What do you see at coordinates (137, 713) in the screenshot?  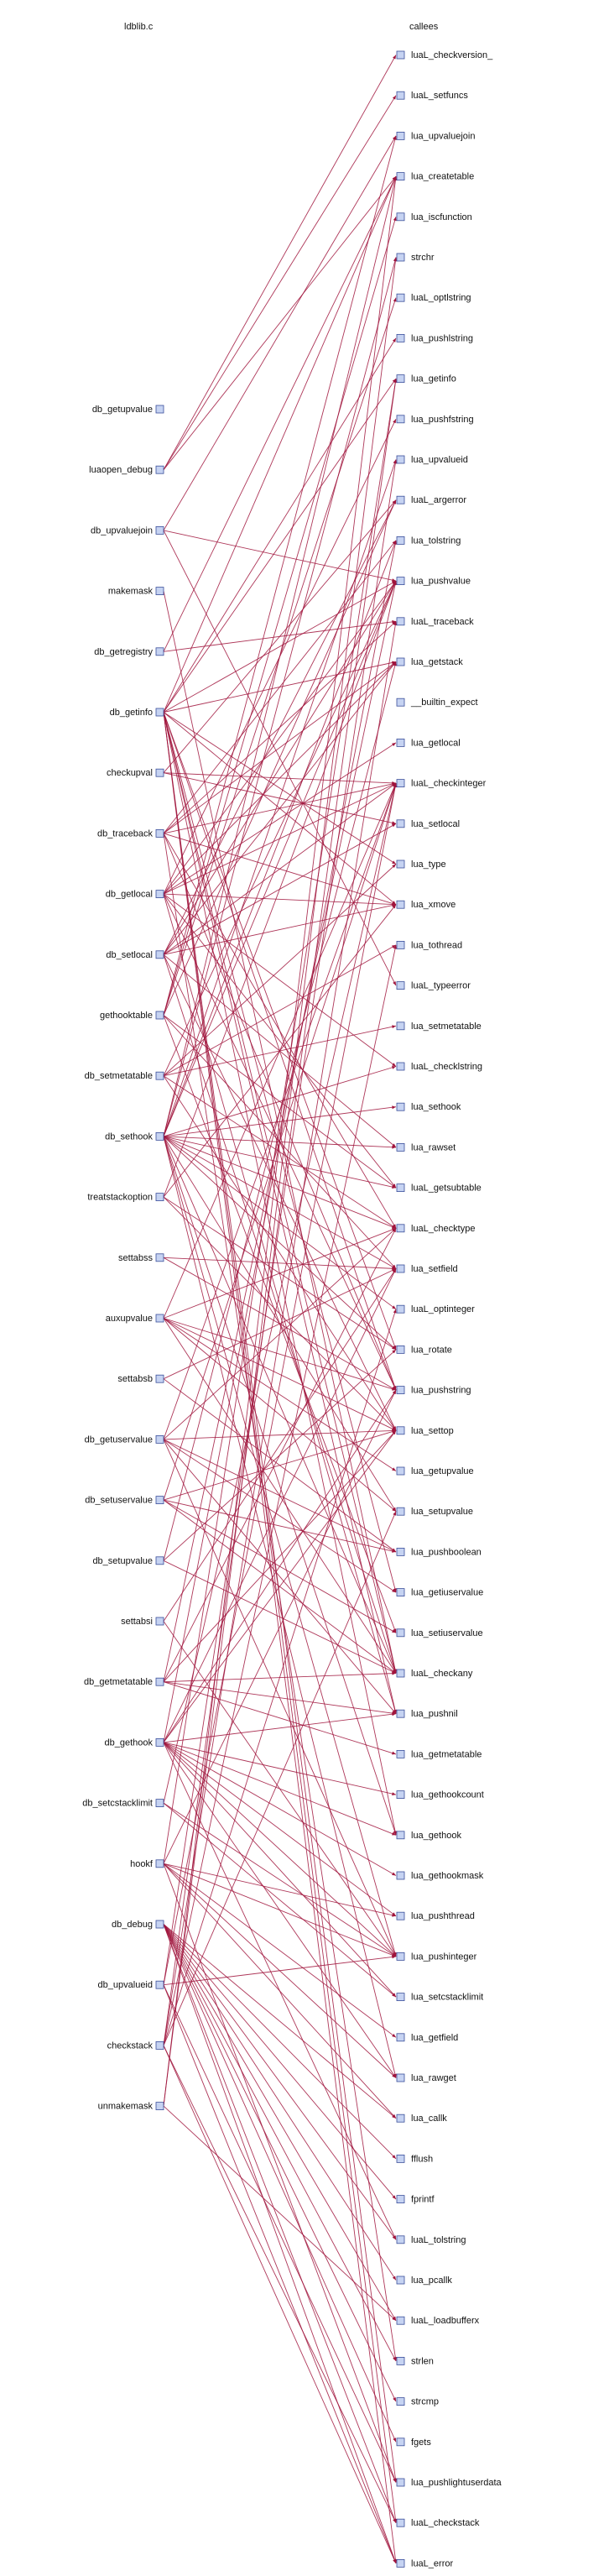 I see `left-node: db_getinfo` at bounding box center [137, 713].